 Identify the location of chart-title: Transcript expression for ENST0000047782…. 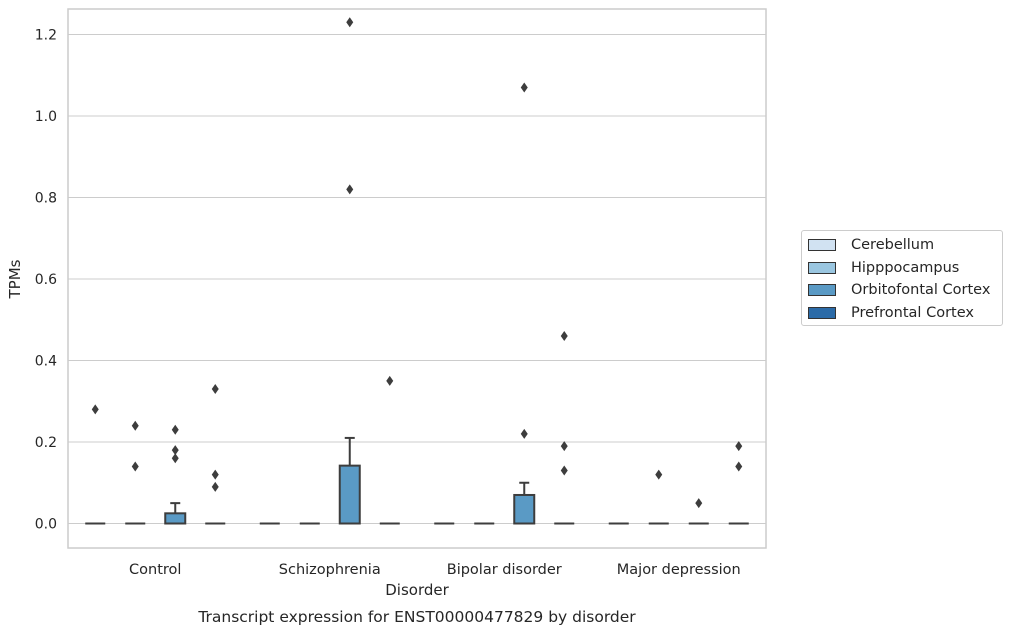
(416, 617).